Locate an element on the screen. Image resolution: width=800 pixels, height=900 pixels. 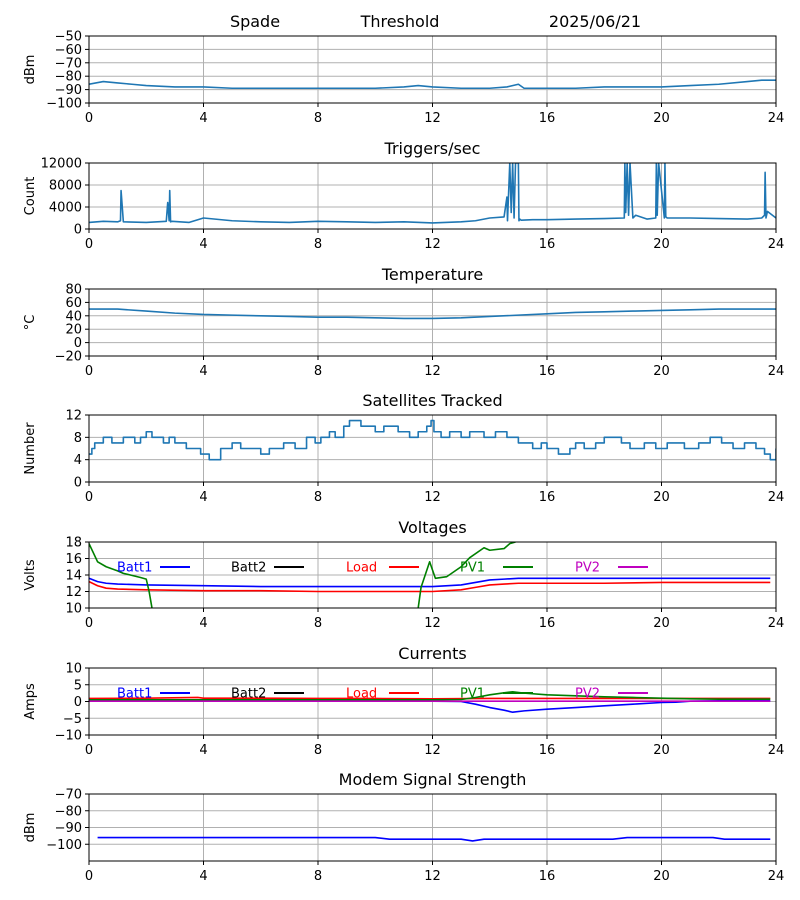
legend-label-batt1-voltages: Batt1 is located at coordinates (134, 568).